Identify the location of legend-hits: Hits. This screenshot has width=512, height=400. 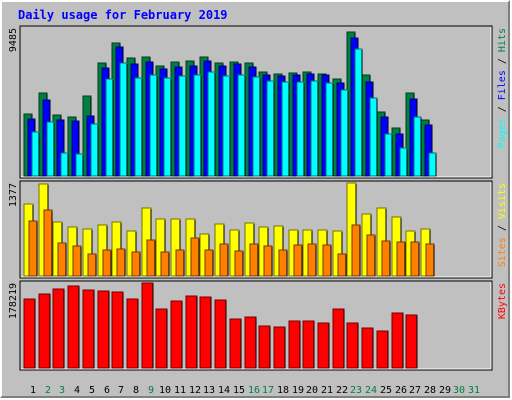
(502, 40).